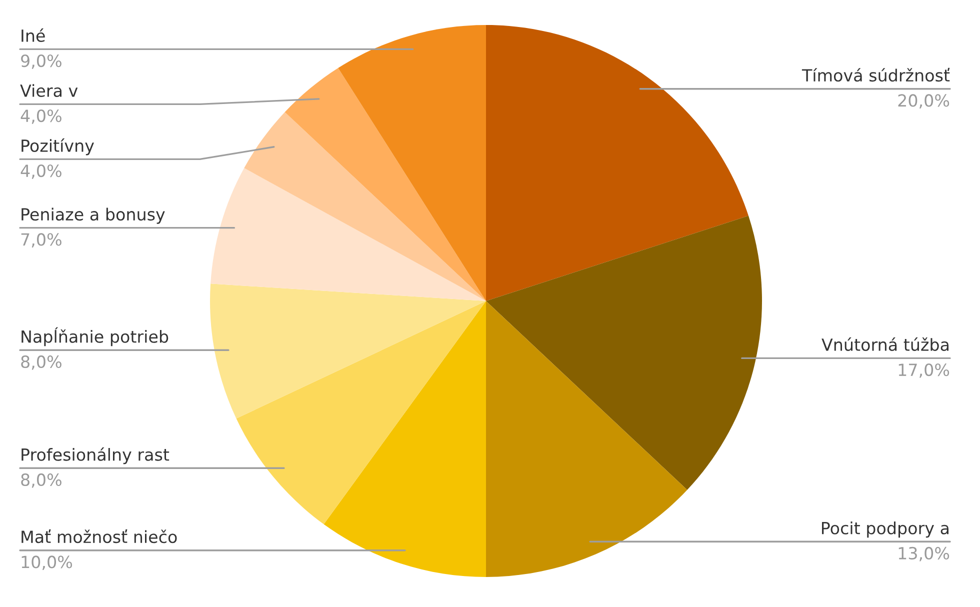 This screenshot has width=980, height=607. What do you see at coordinates (49, 90) in the screenshot?
I see `slice-label: Viera v` at bounding box center [49, 90].